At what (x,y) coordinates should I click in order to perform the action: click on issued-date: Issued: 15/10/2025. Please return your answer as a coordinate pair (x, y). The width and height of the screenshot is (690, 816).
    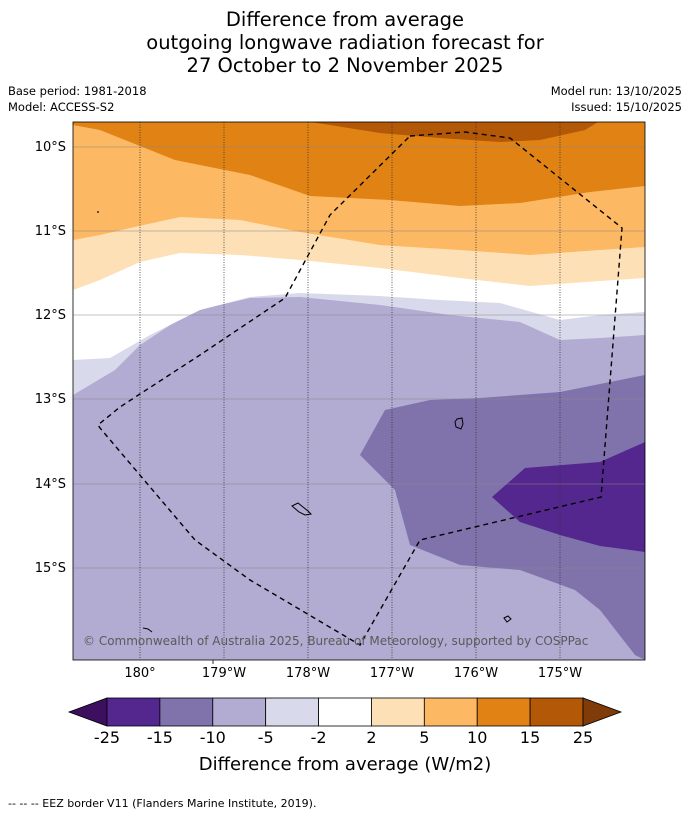
    Looking at the image, I should click on (626, 107).